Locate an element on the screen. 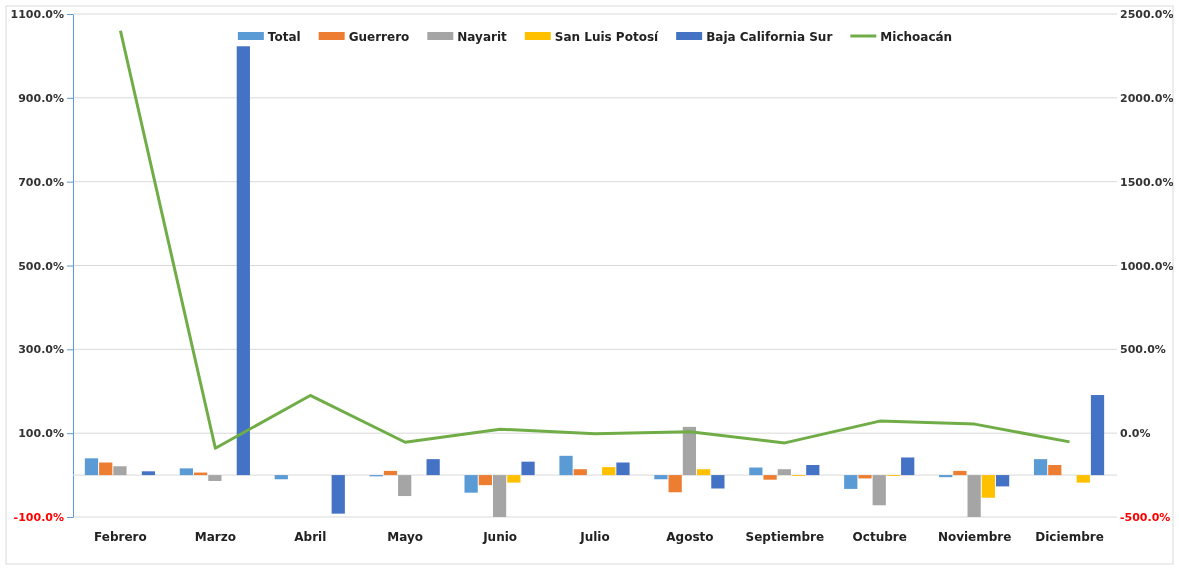 This screenshot has width=1179, height=572. y2-tick-label: 1500.0% is located at coordinates (1147, 182).